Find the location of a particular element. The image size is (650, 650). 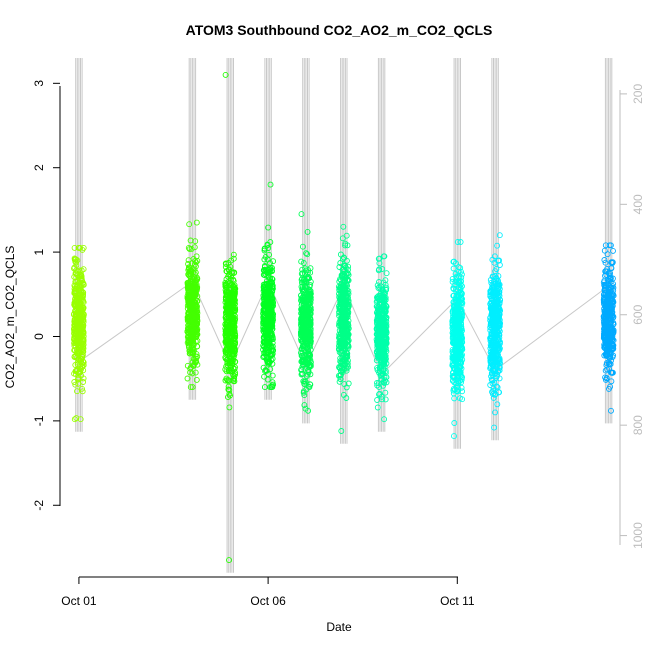

x-tick-label: Oct 06 is located at coordinates (268, 601).